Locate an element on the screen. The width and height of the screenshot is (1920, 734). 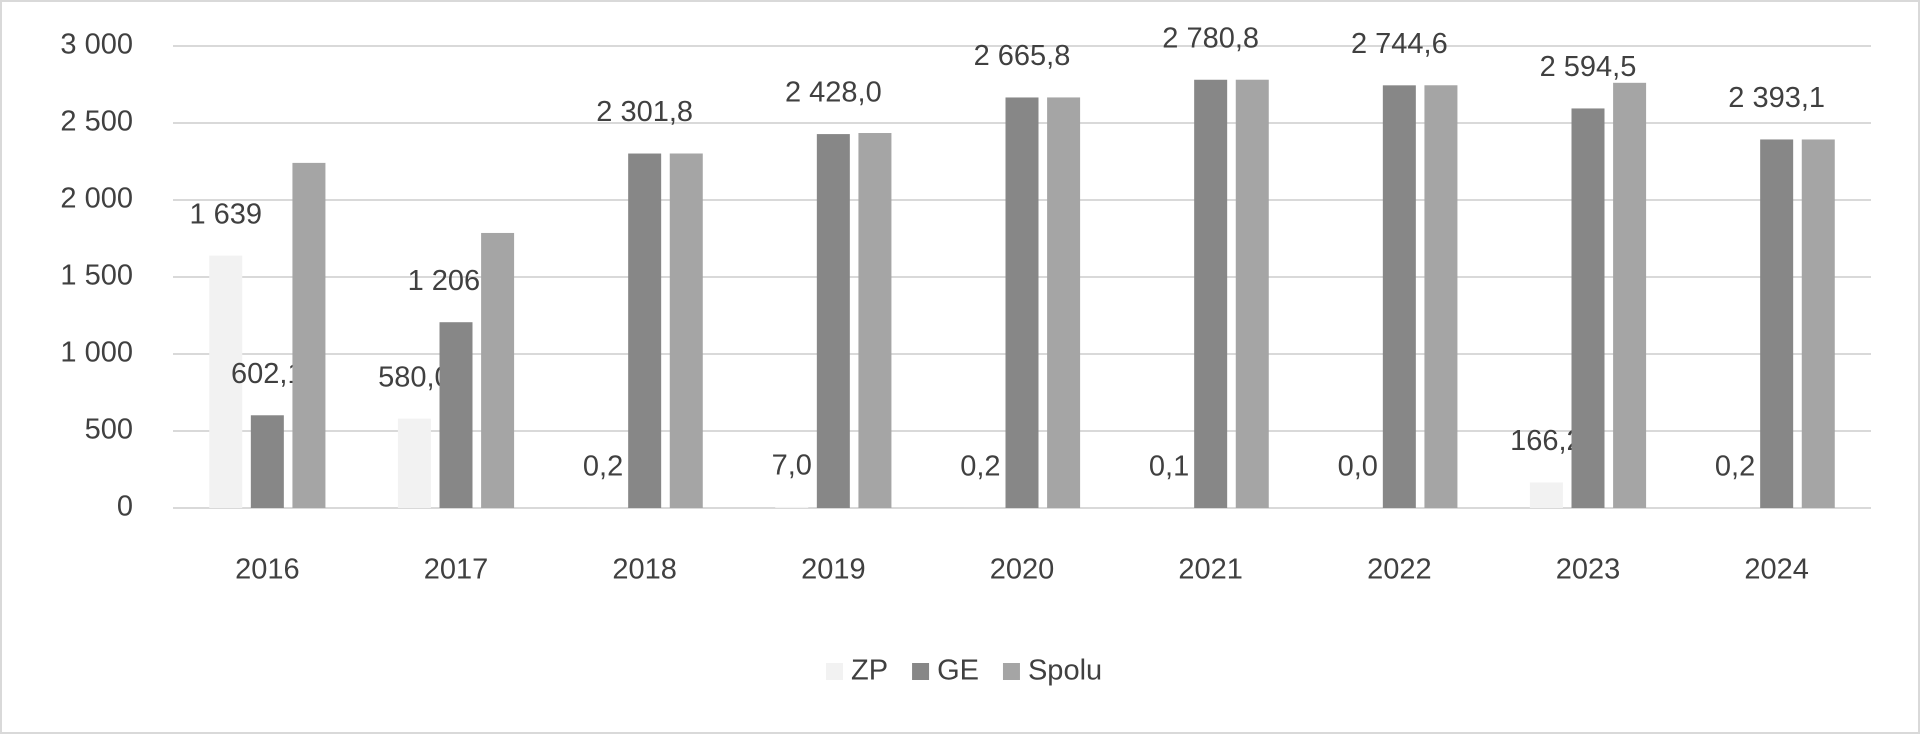
data-label: 2 594,5 is located at coordinates (1588, 67).